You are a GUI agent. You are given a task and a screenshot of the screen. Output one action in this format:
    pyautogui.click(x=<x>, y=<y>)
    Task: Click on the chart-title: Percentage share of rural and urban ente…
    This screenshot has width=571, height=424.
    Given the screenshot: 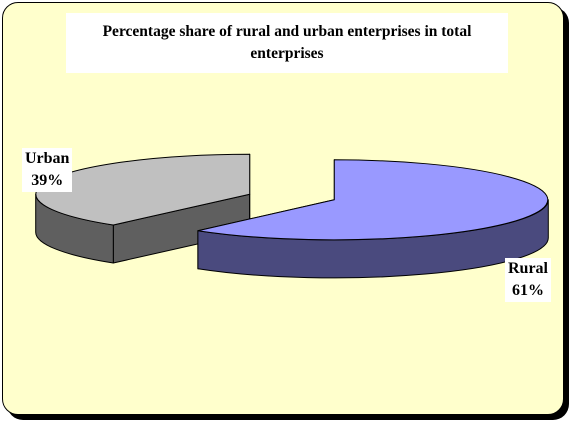 What is the action you would take?
    pyautogui.click(x=287, y=43)
    